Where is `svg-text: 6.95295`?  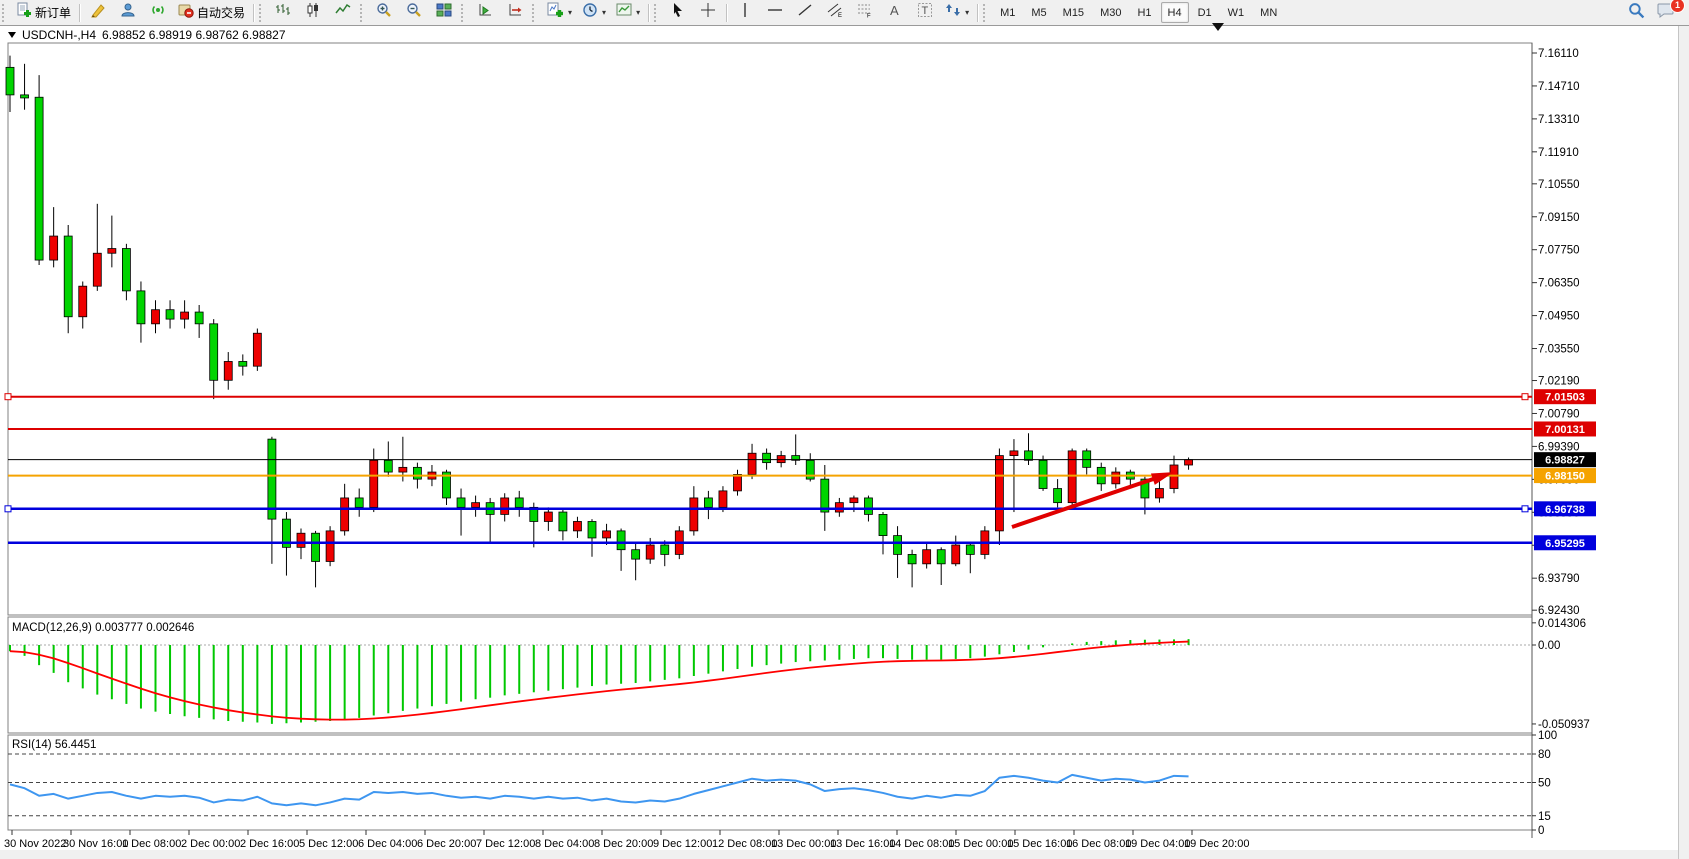 svg-text: 6.95295 is located at coordinates (1565, 544).